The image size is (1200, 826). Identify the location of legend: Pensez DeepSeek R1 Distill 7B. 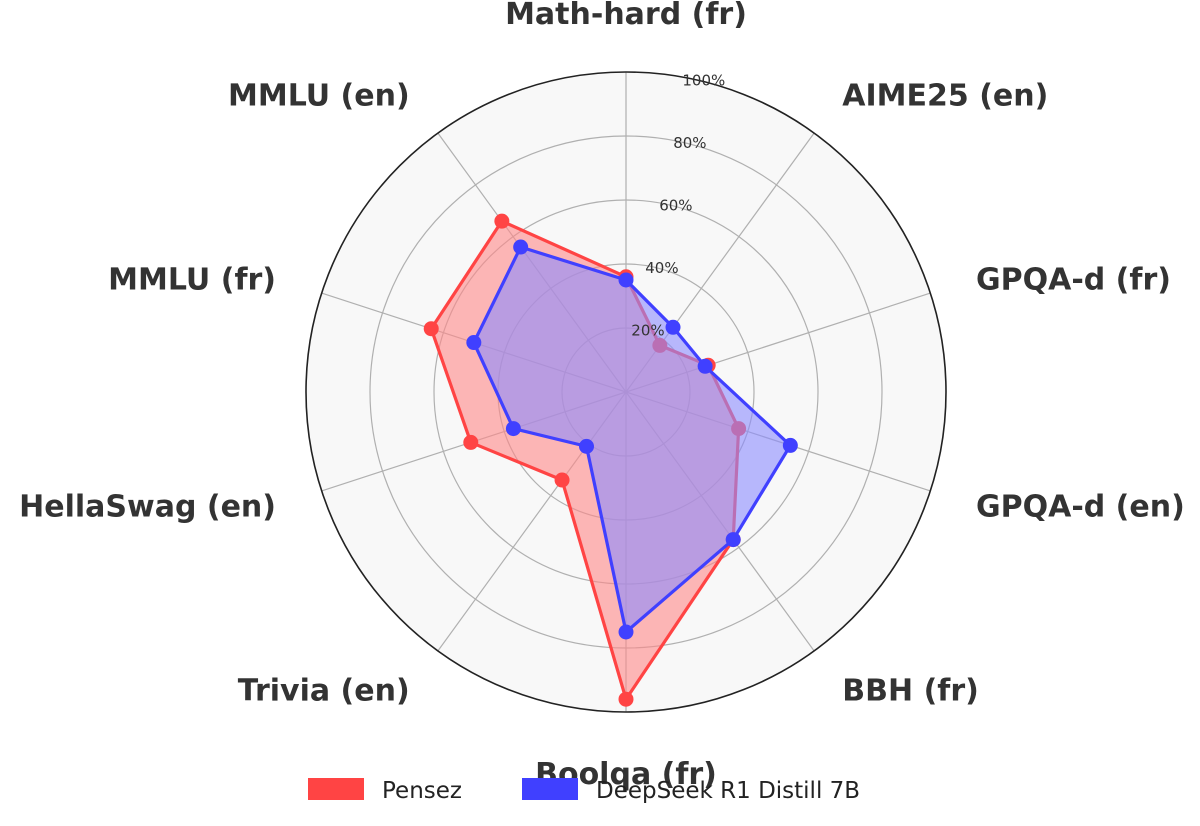
(584, 791).